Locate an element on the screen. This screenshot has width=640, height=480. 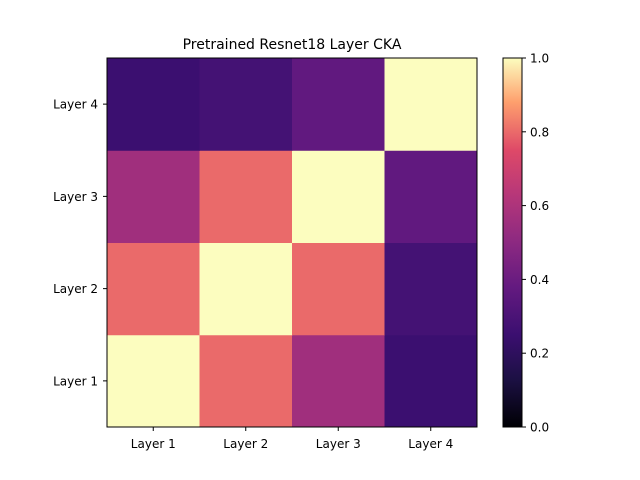
x-axis: Layer 1 Layer 2 Layer 3 Layer 4 is located at coordinates (292, 439).